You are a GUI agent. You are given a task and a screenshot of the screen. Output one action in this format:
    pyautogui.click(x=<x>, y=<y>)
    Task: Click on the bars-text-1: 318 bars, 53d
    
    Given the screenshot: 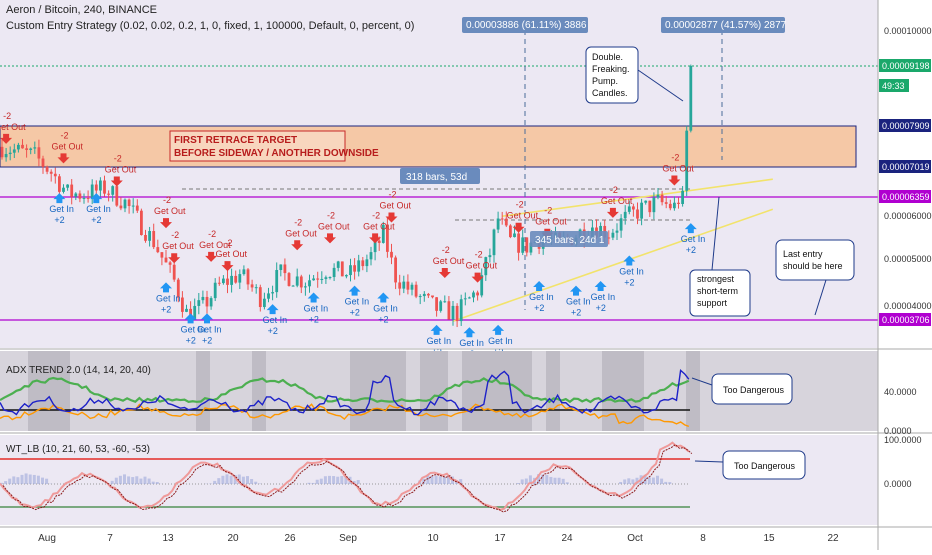 What is the action you would take?
    pyautogui.click(x=436, y=177)
    